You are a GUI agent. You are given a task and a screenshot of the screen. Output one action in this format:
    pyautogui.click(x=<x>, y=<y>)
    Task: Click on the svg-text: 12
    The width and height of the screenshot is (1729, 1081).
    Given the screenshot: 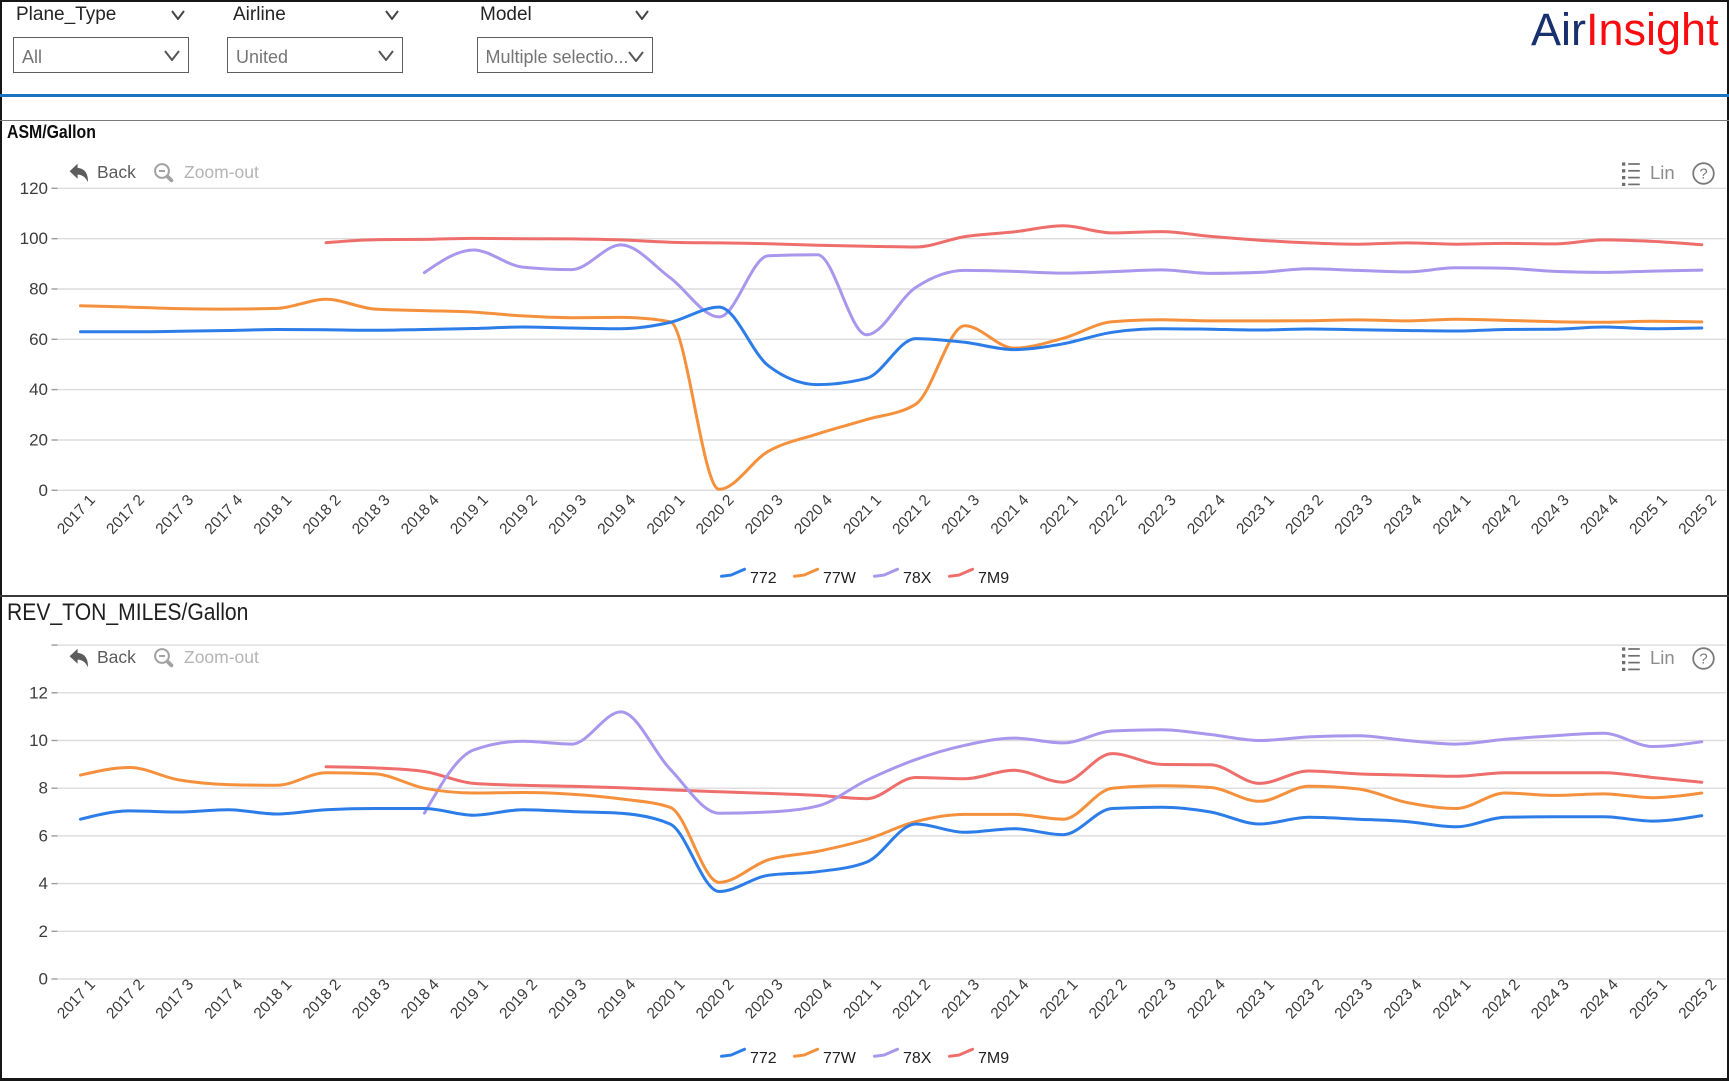 What is the action you would take?
    pyautogui.click(x=38, y=692)
    